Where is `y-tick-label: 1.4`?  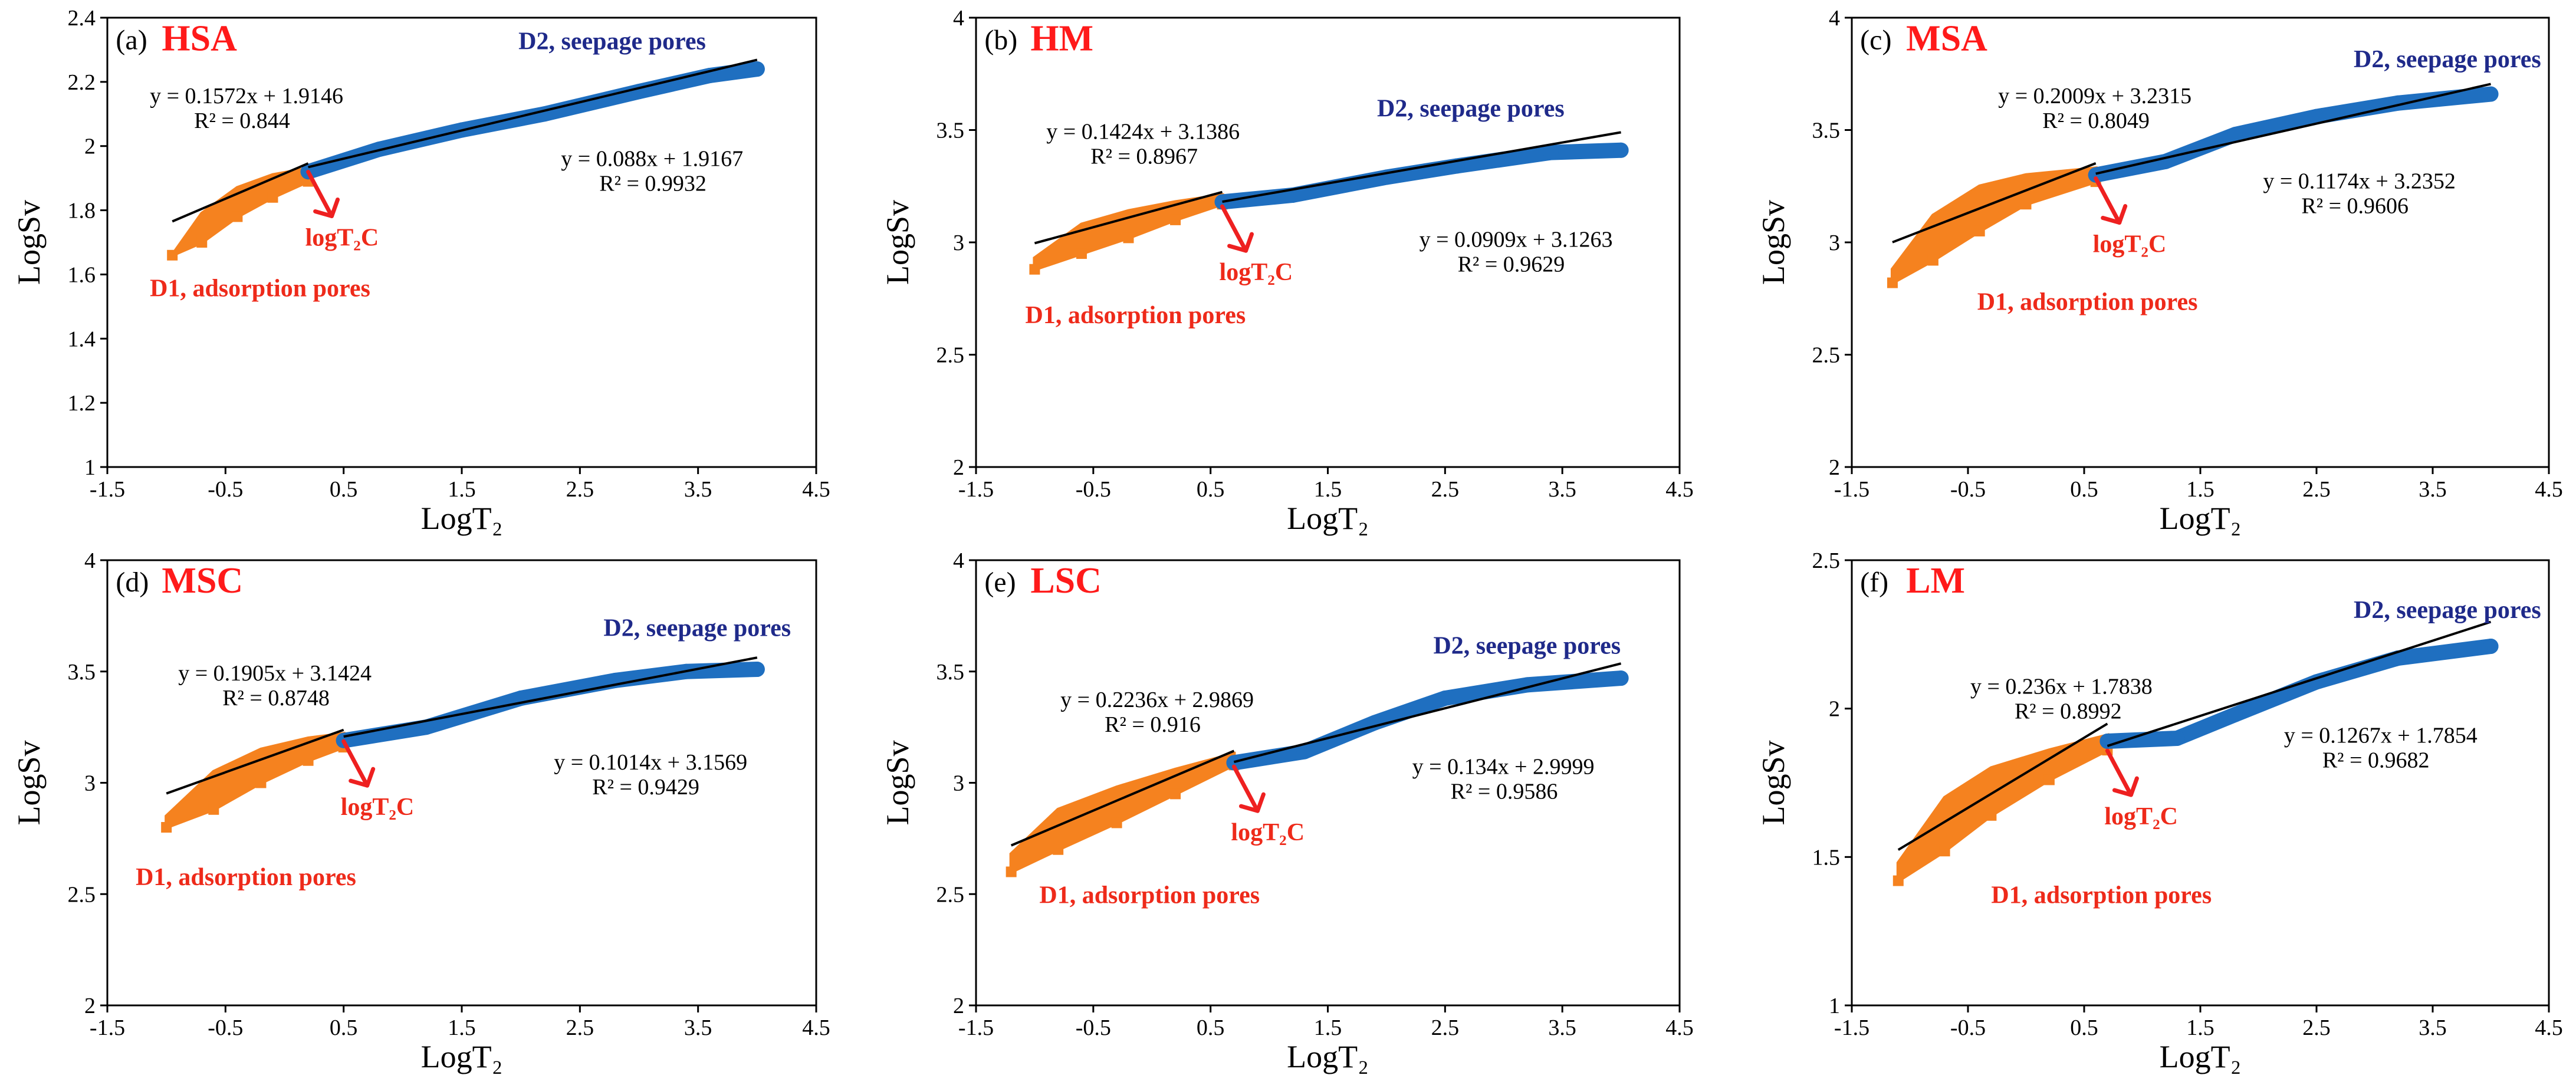 y-tick-label: 1.4 is located at coordinates (82, 339).